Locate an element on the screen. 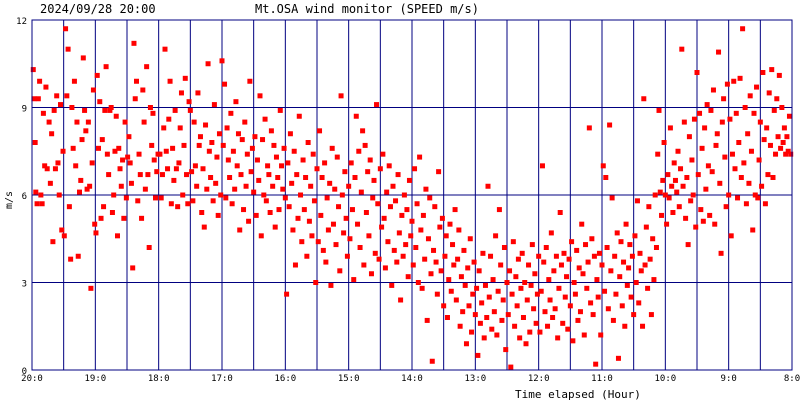 The image size is (800, 404). x-tick-label: 20:0 is located at coordinates (32, 379).